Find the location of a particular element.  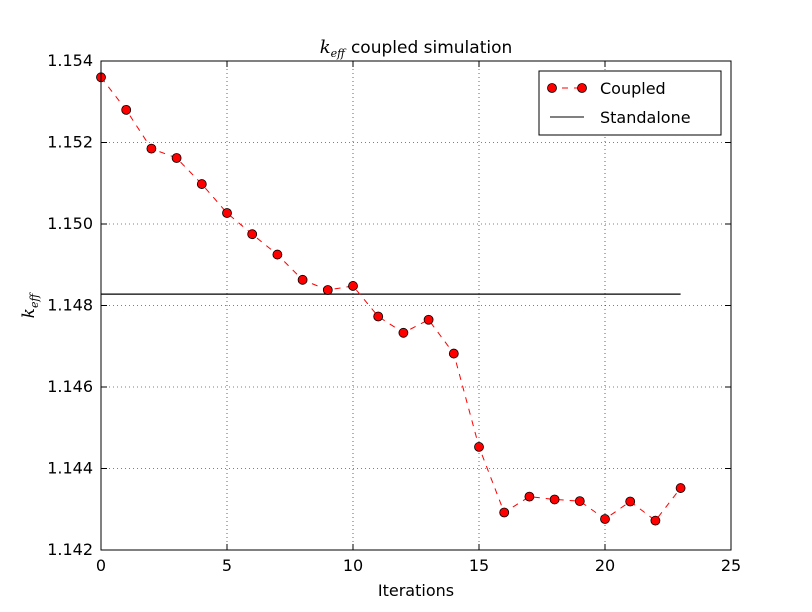

x-tick-label: 25 is located at coordinates (731, 565).